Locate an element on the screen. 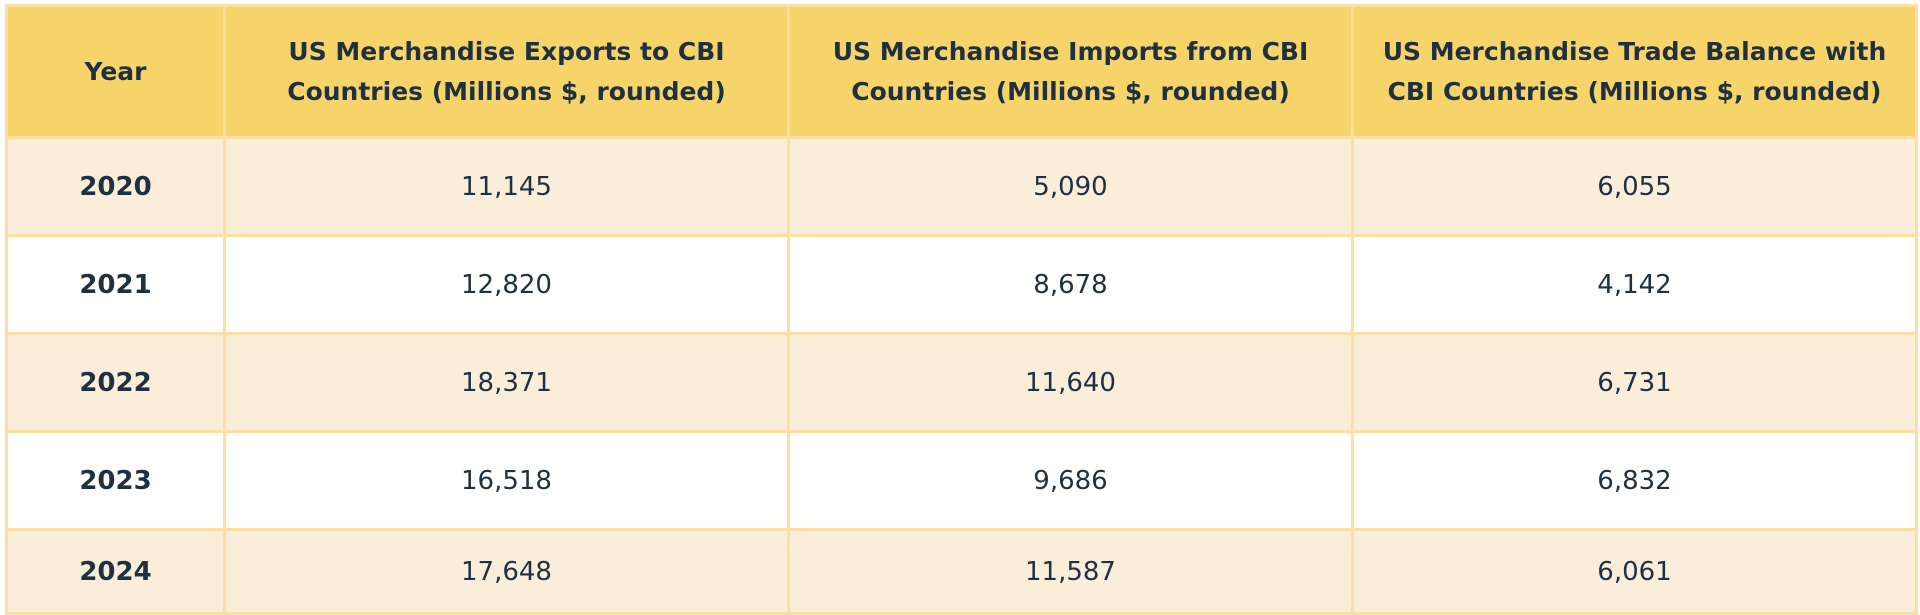 Image resolution: width=1920 pixels, height=615 pixels. cell-imports: 11,640 is located at coordinates (1070, 382).